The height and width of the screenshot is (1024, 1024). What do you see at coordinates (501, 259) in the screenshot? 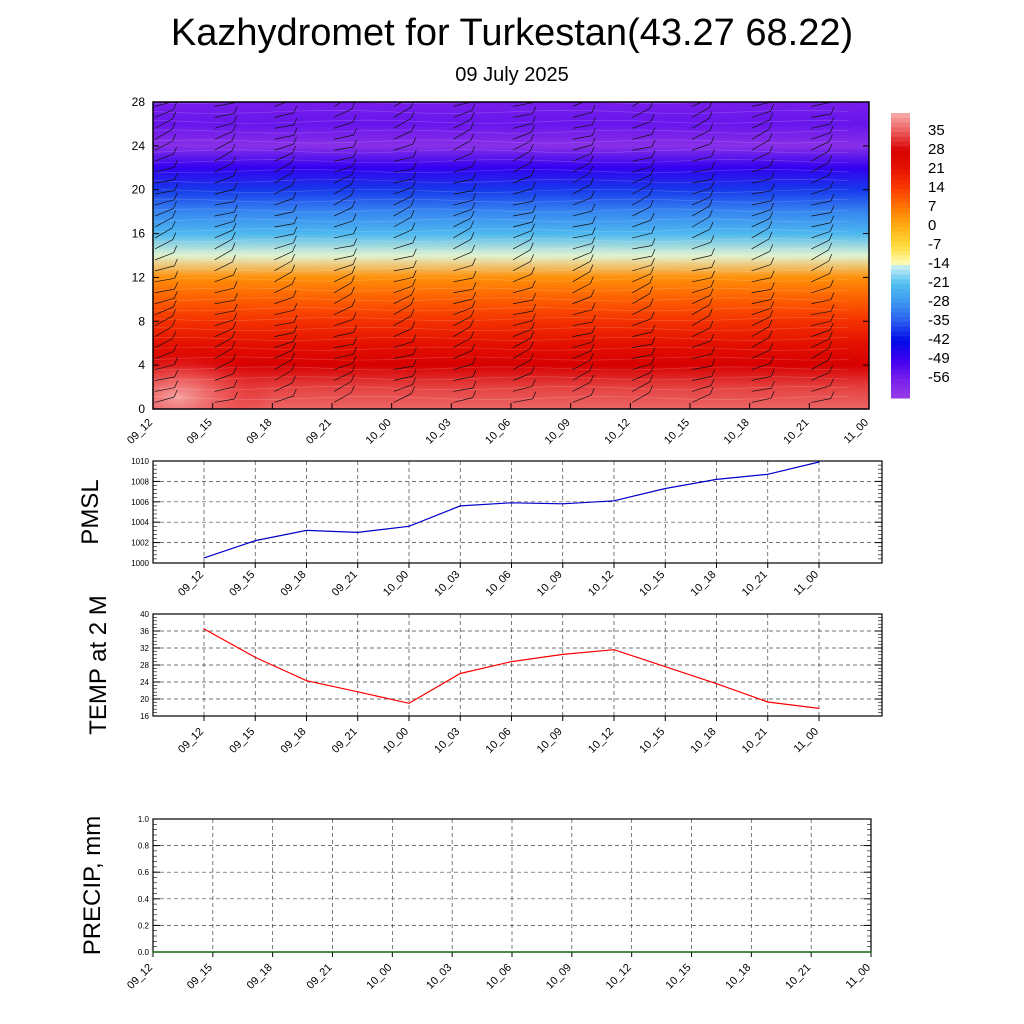
I see `contour-line` at bounding box center [501, 259].